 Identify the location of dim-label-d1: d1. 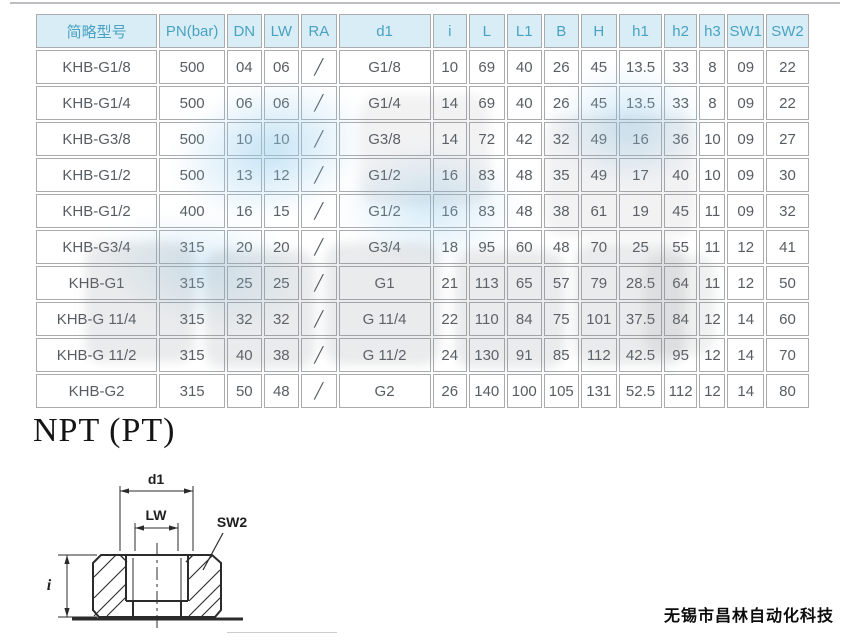
(156, 479).